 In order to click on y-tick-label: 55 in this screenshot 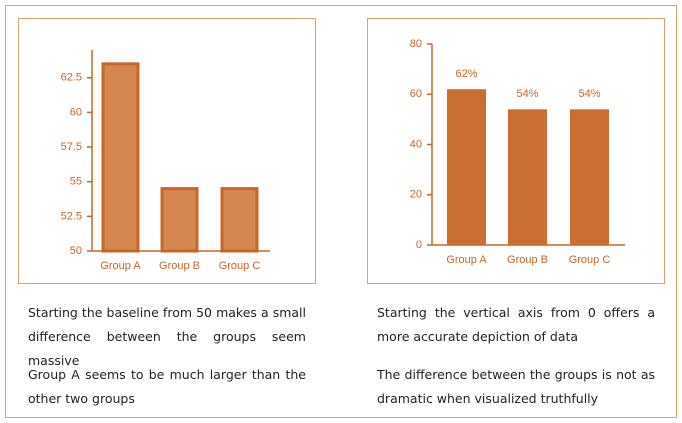, I will do `click(76, 182)`.